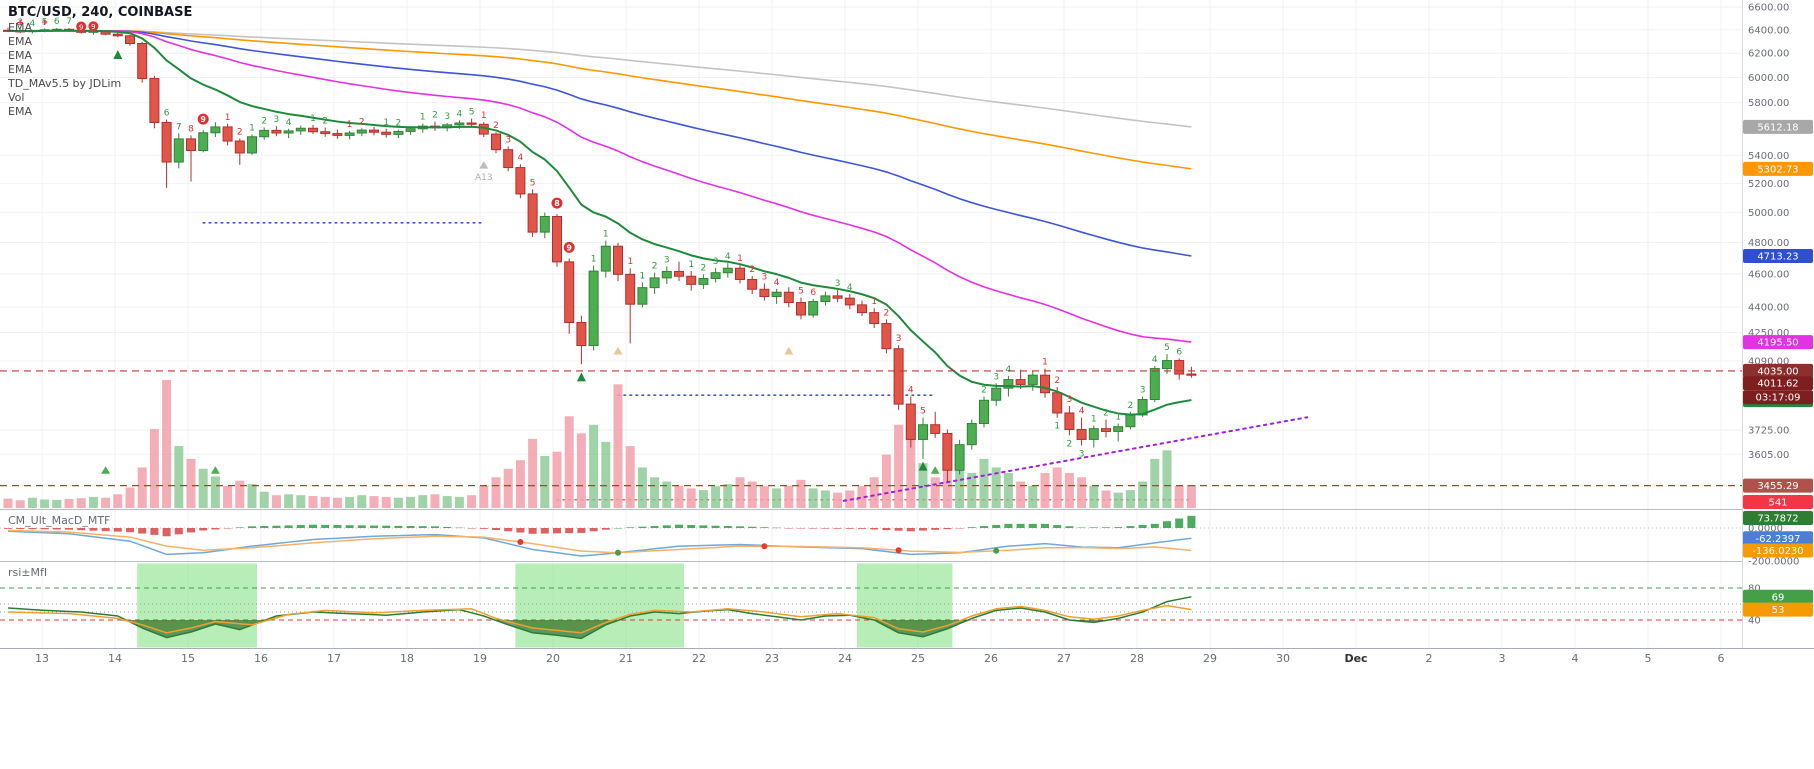 This screenshot has width=1814, height=769. Describe the element at coordinates (1575, 658) in the screenshot. I see `time-axis-label: 4` at that location.